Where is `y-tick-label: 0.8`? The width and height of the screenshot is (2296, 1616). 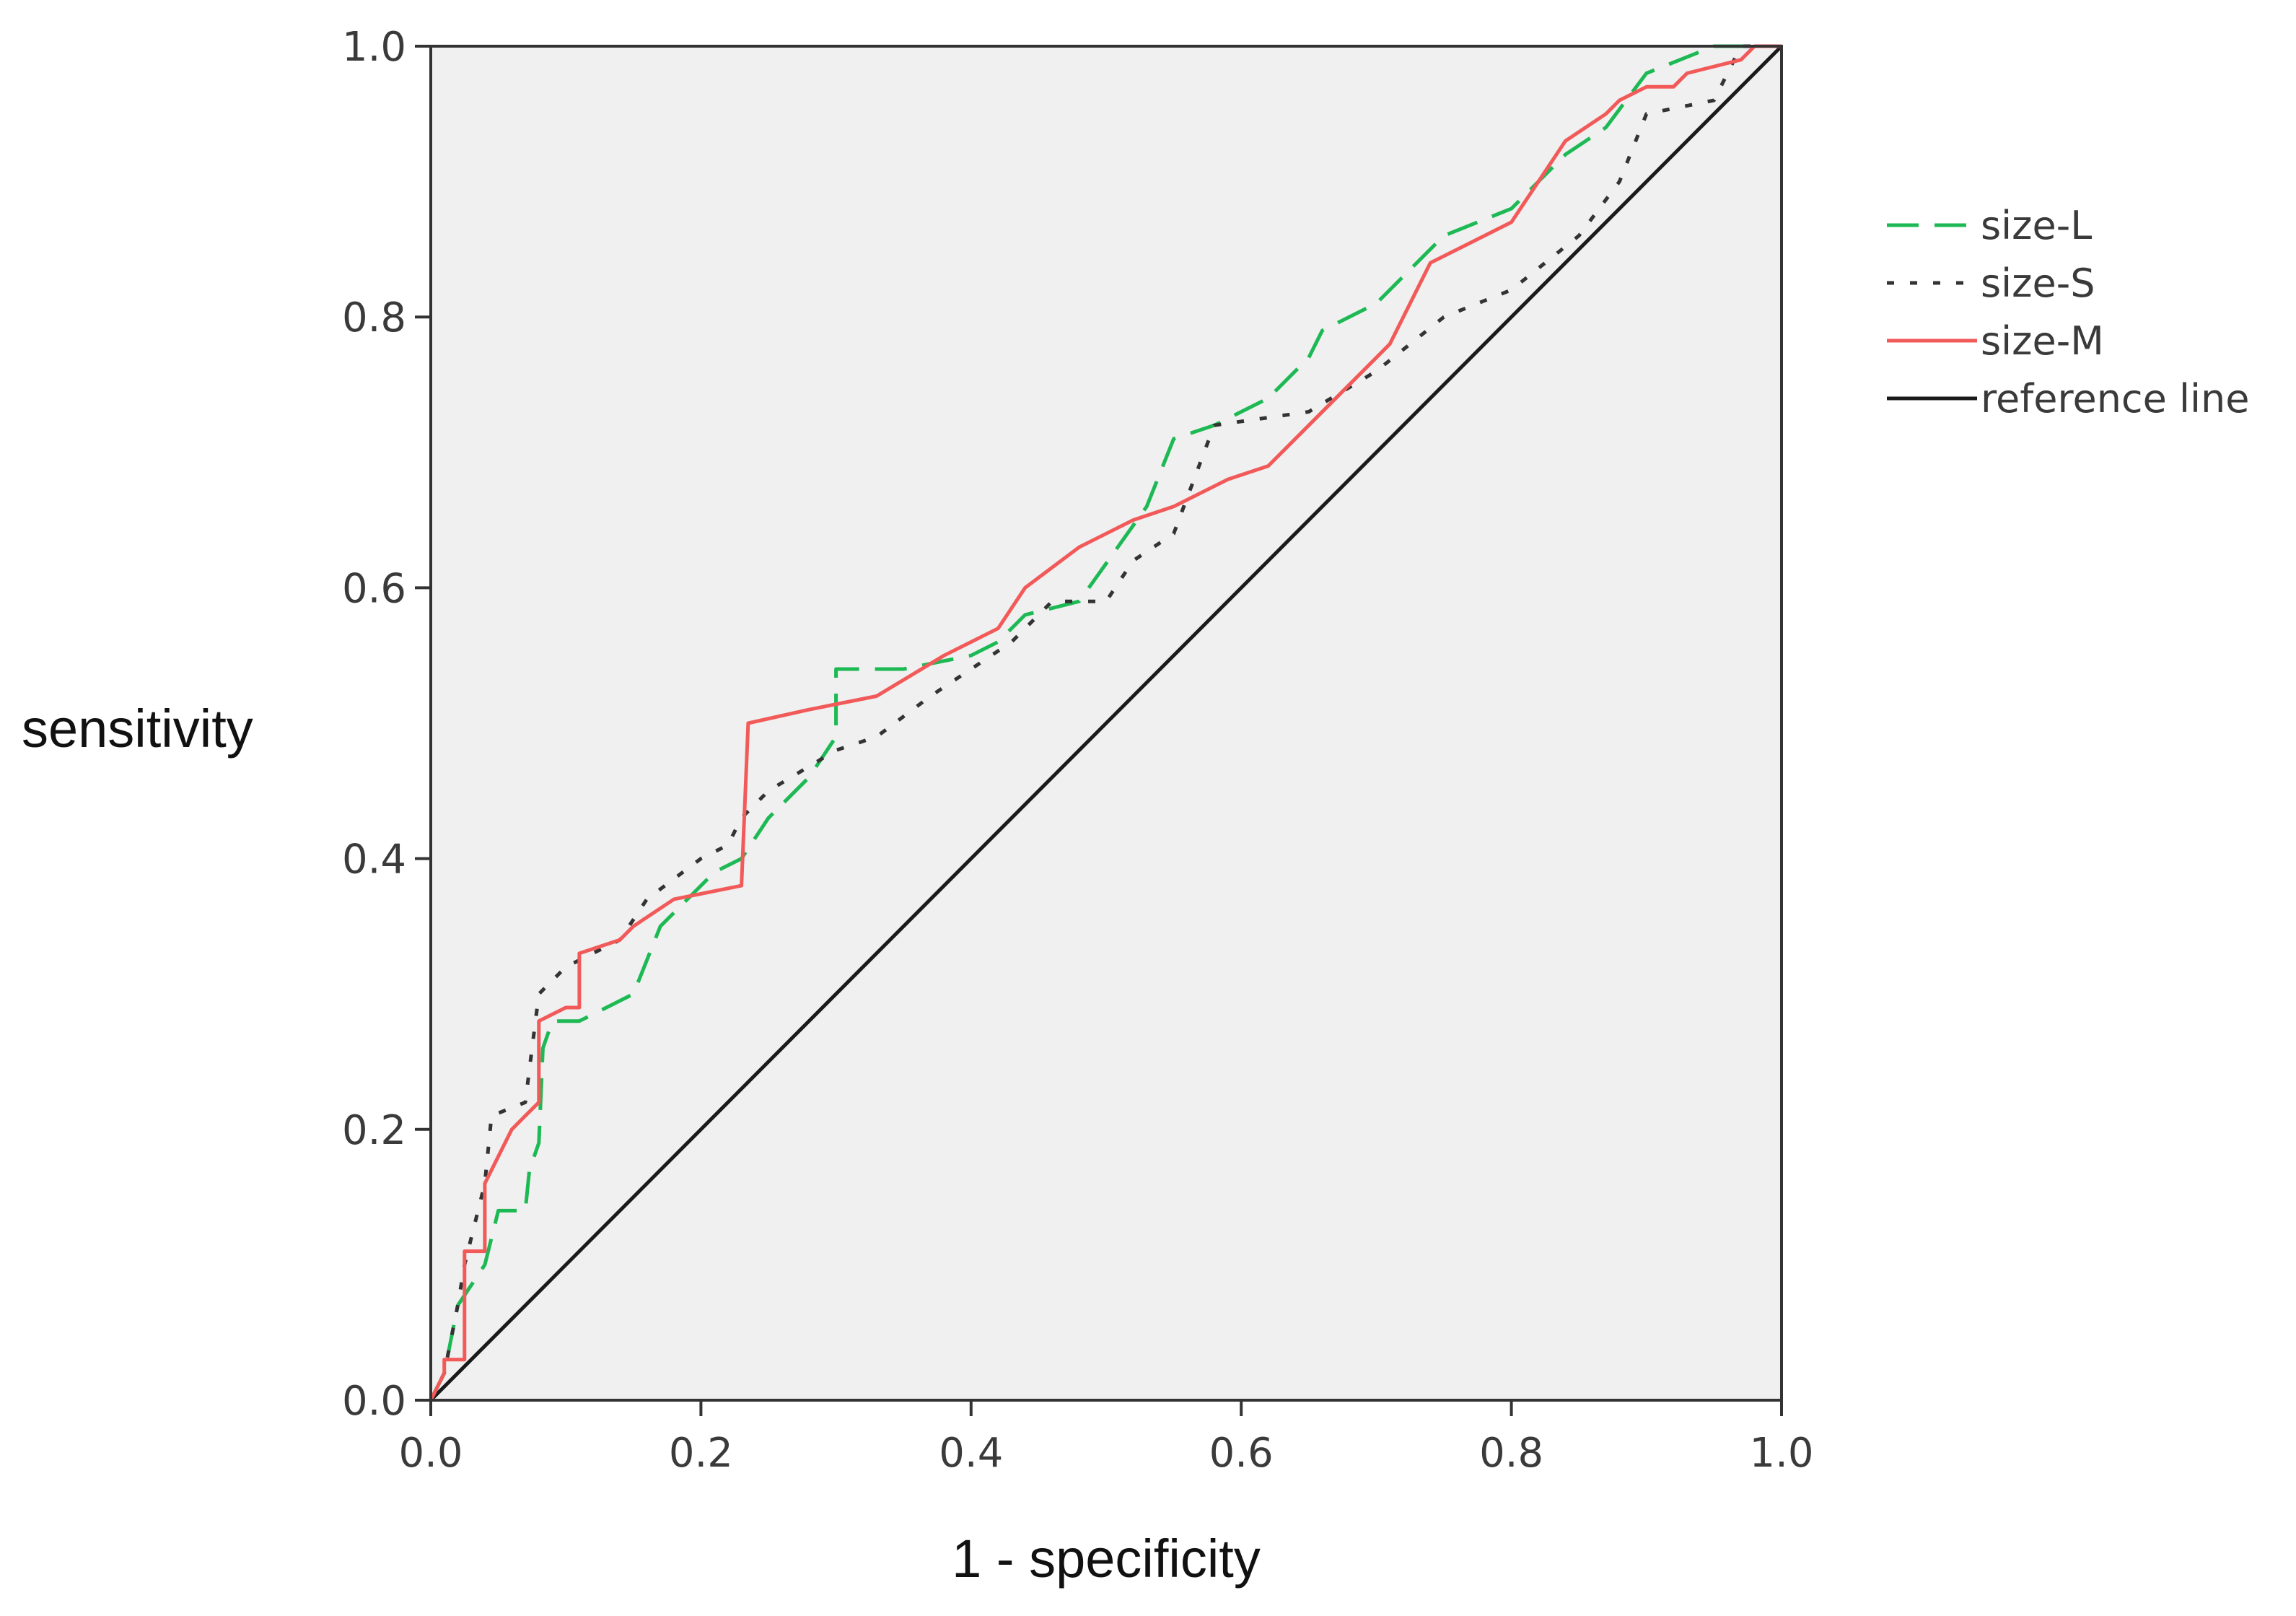
y-tick-label: 0.8 is located at coordinates (374, 317).